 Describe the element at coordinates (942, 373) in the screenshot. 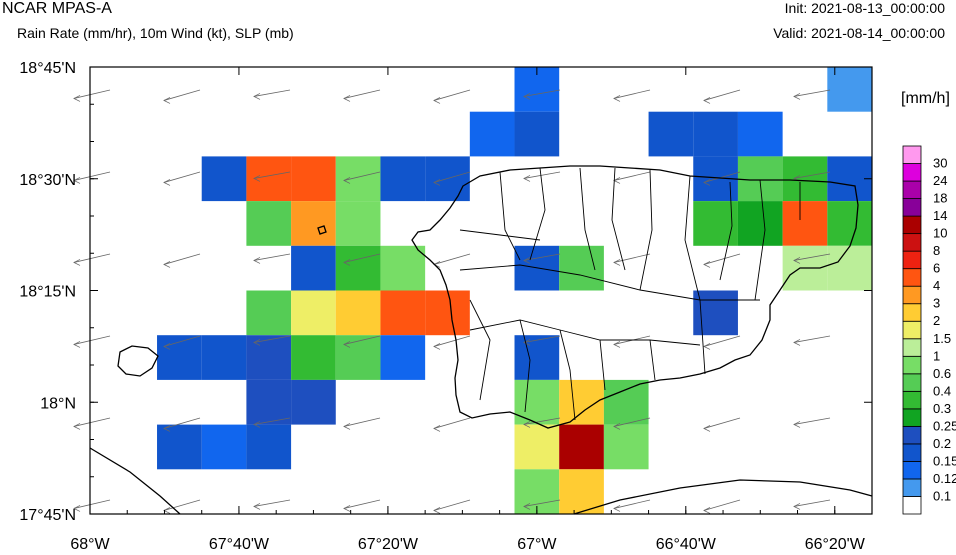

I see `colorbar-label: 0.6` at that location.